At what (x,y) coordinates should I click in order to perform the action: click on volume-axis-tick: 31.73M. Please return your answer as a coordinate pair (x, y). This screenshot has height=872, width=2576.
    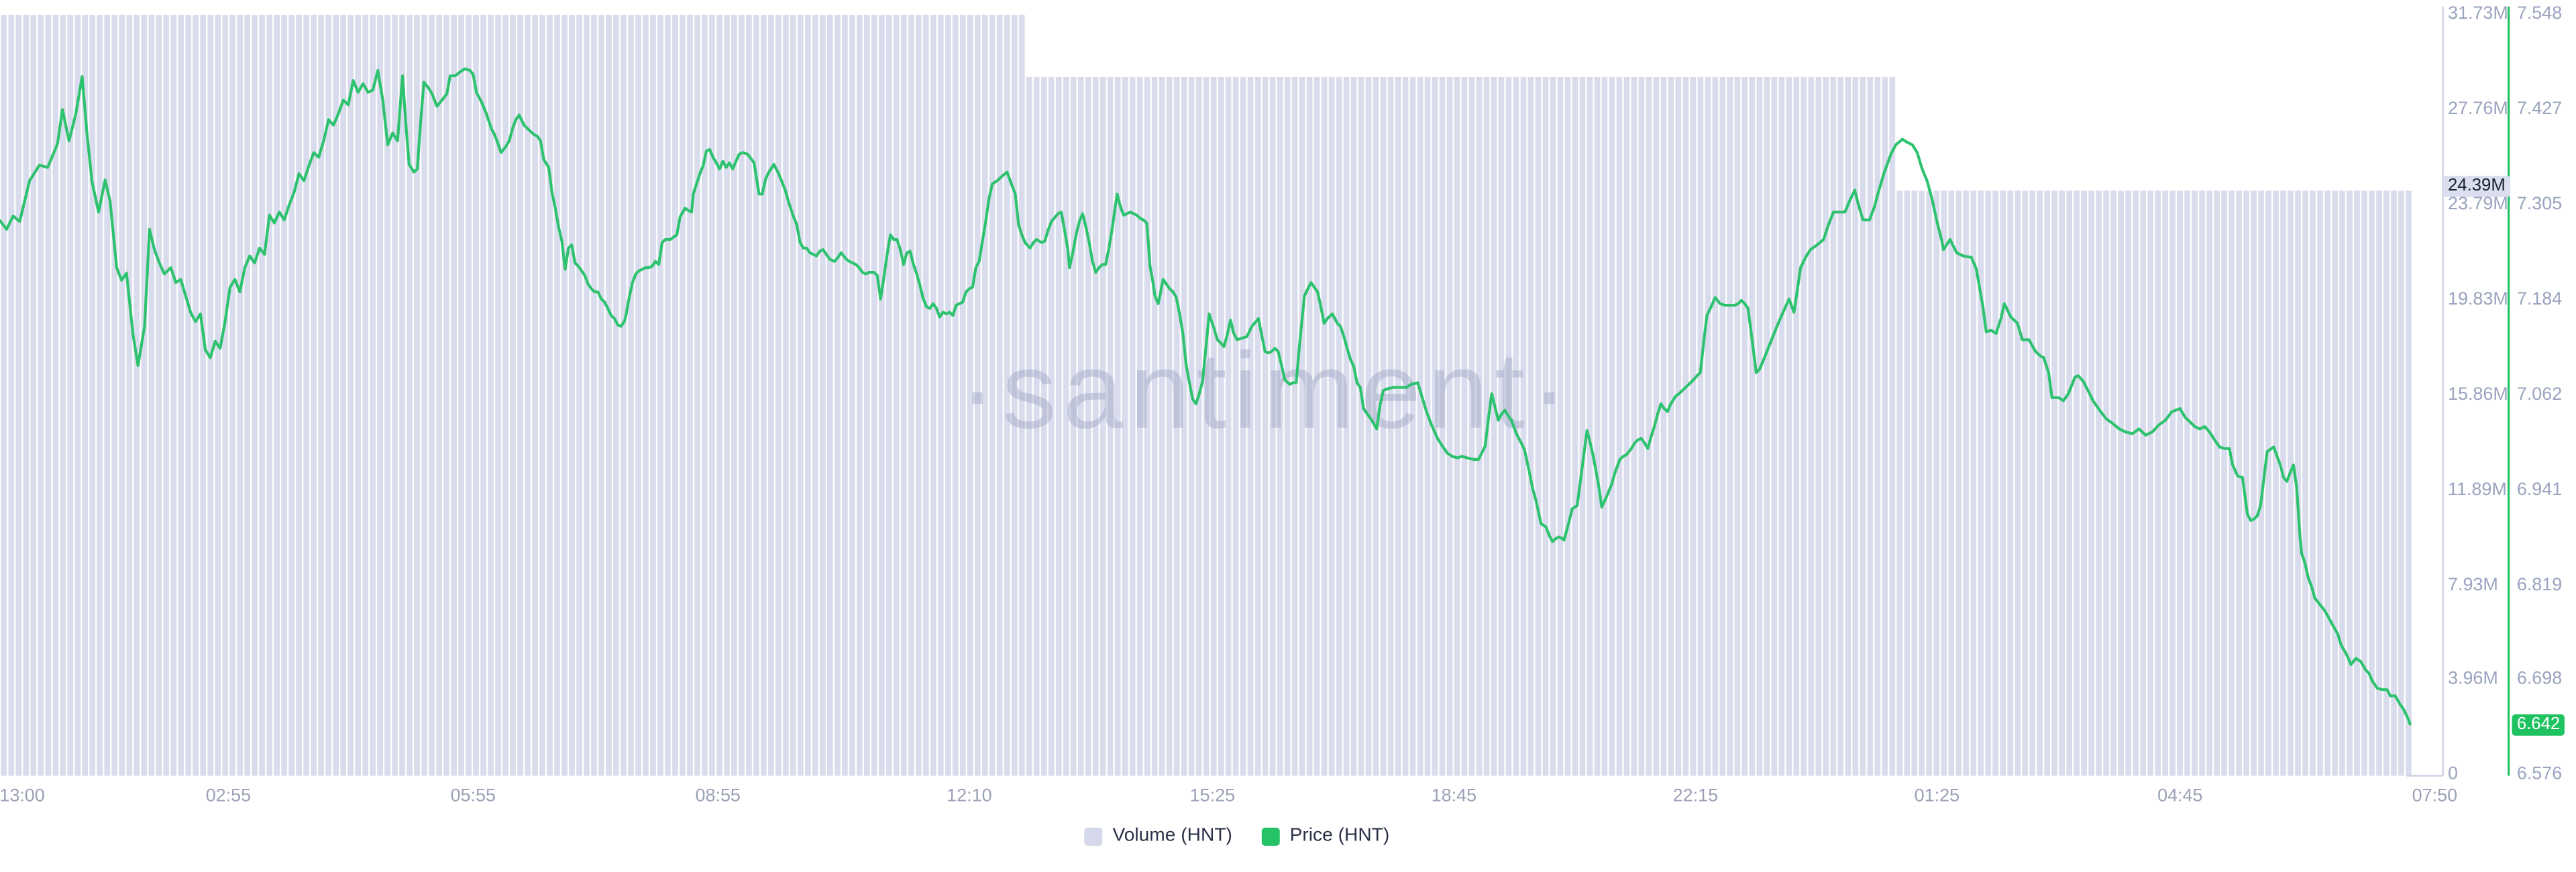
    Looking at the image, I should click on (2477, 14).